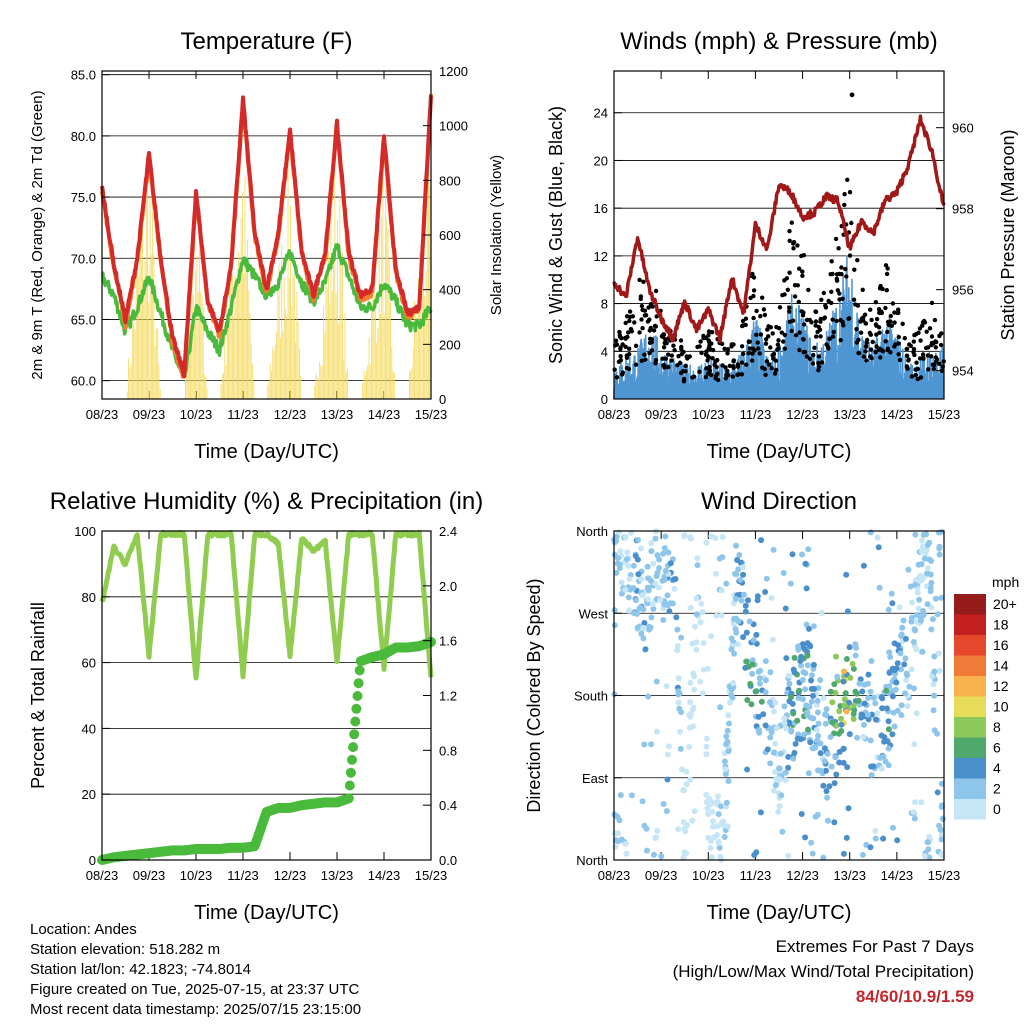 This screenshot has width=1024, height=1029. What do you see at coordinates (914, 996) in the screenshot?
I see `extremes-values: 84/60/10.9/1.59` at bounding box center [914, 996].